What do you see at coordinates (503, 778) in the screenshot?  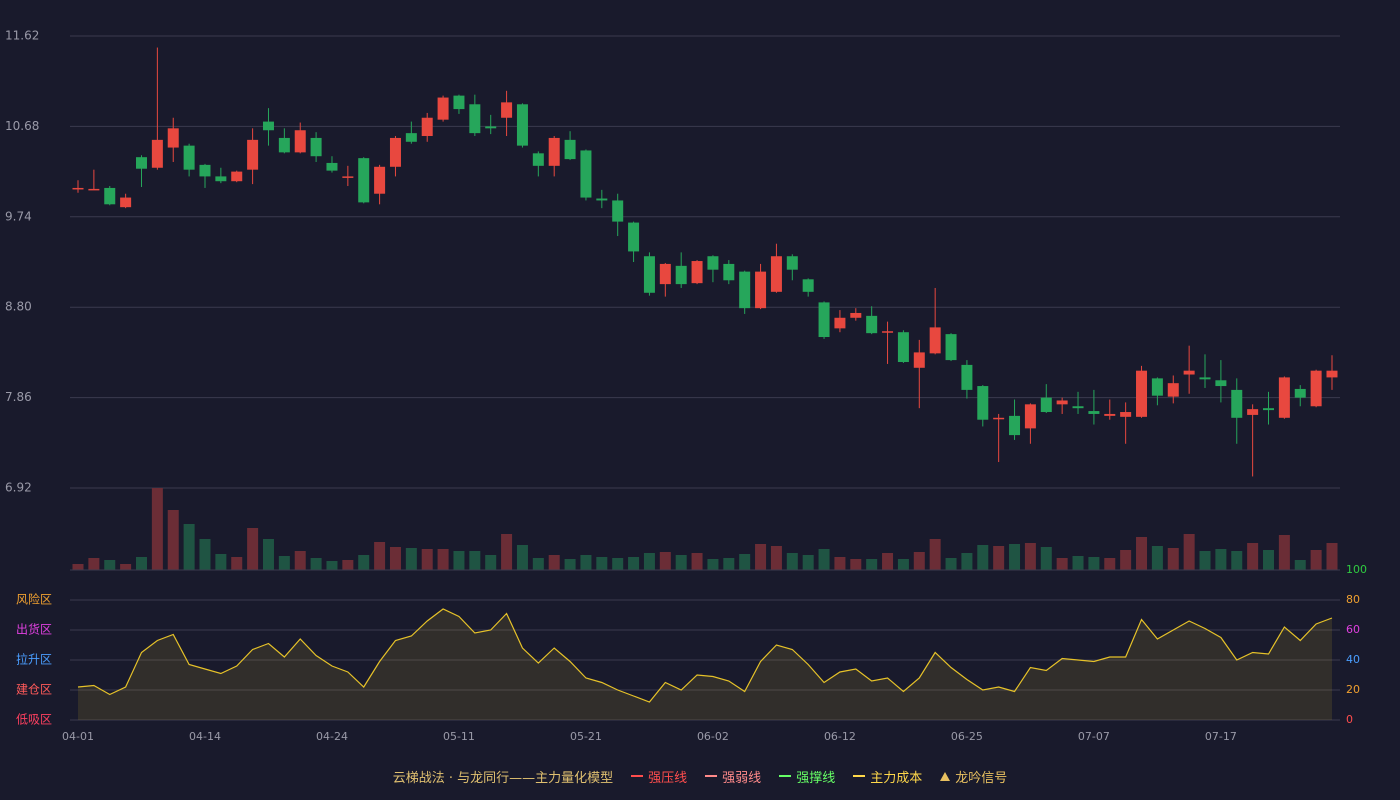 I see `legend-title: 云梯战法 · 与龙同行——主力量化模型` at bounding box center [503, 778].